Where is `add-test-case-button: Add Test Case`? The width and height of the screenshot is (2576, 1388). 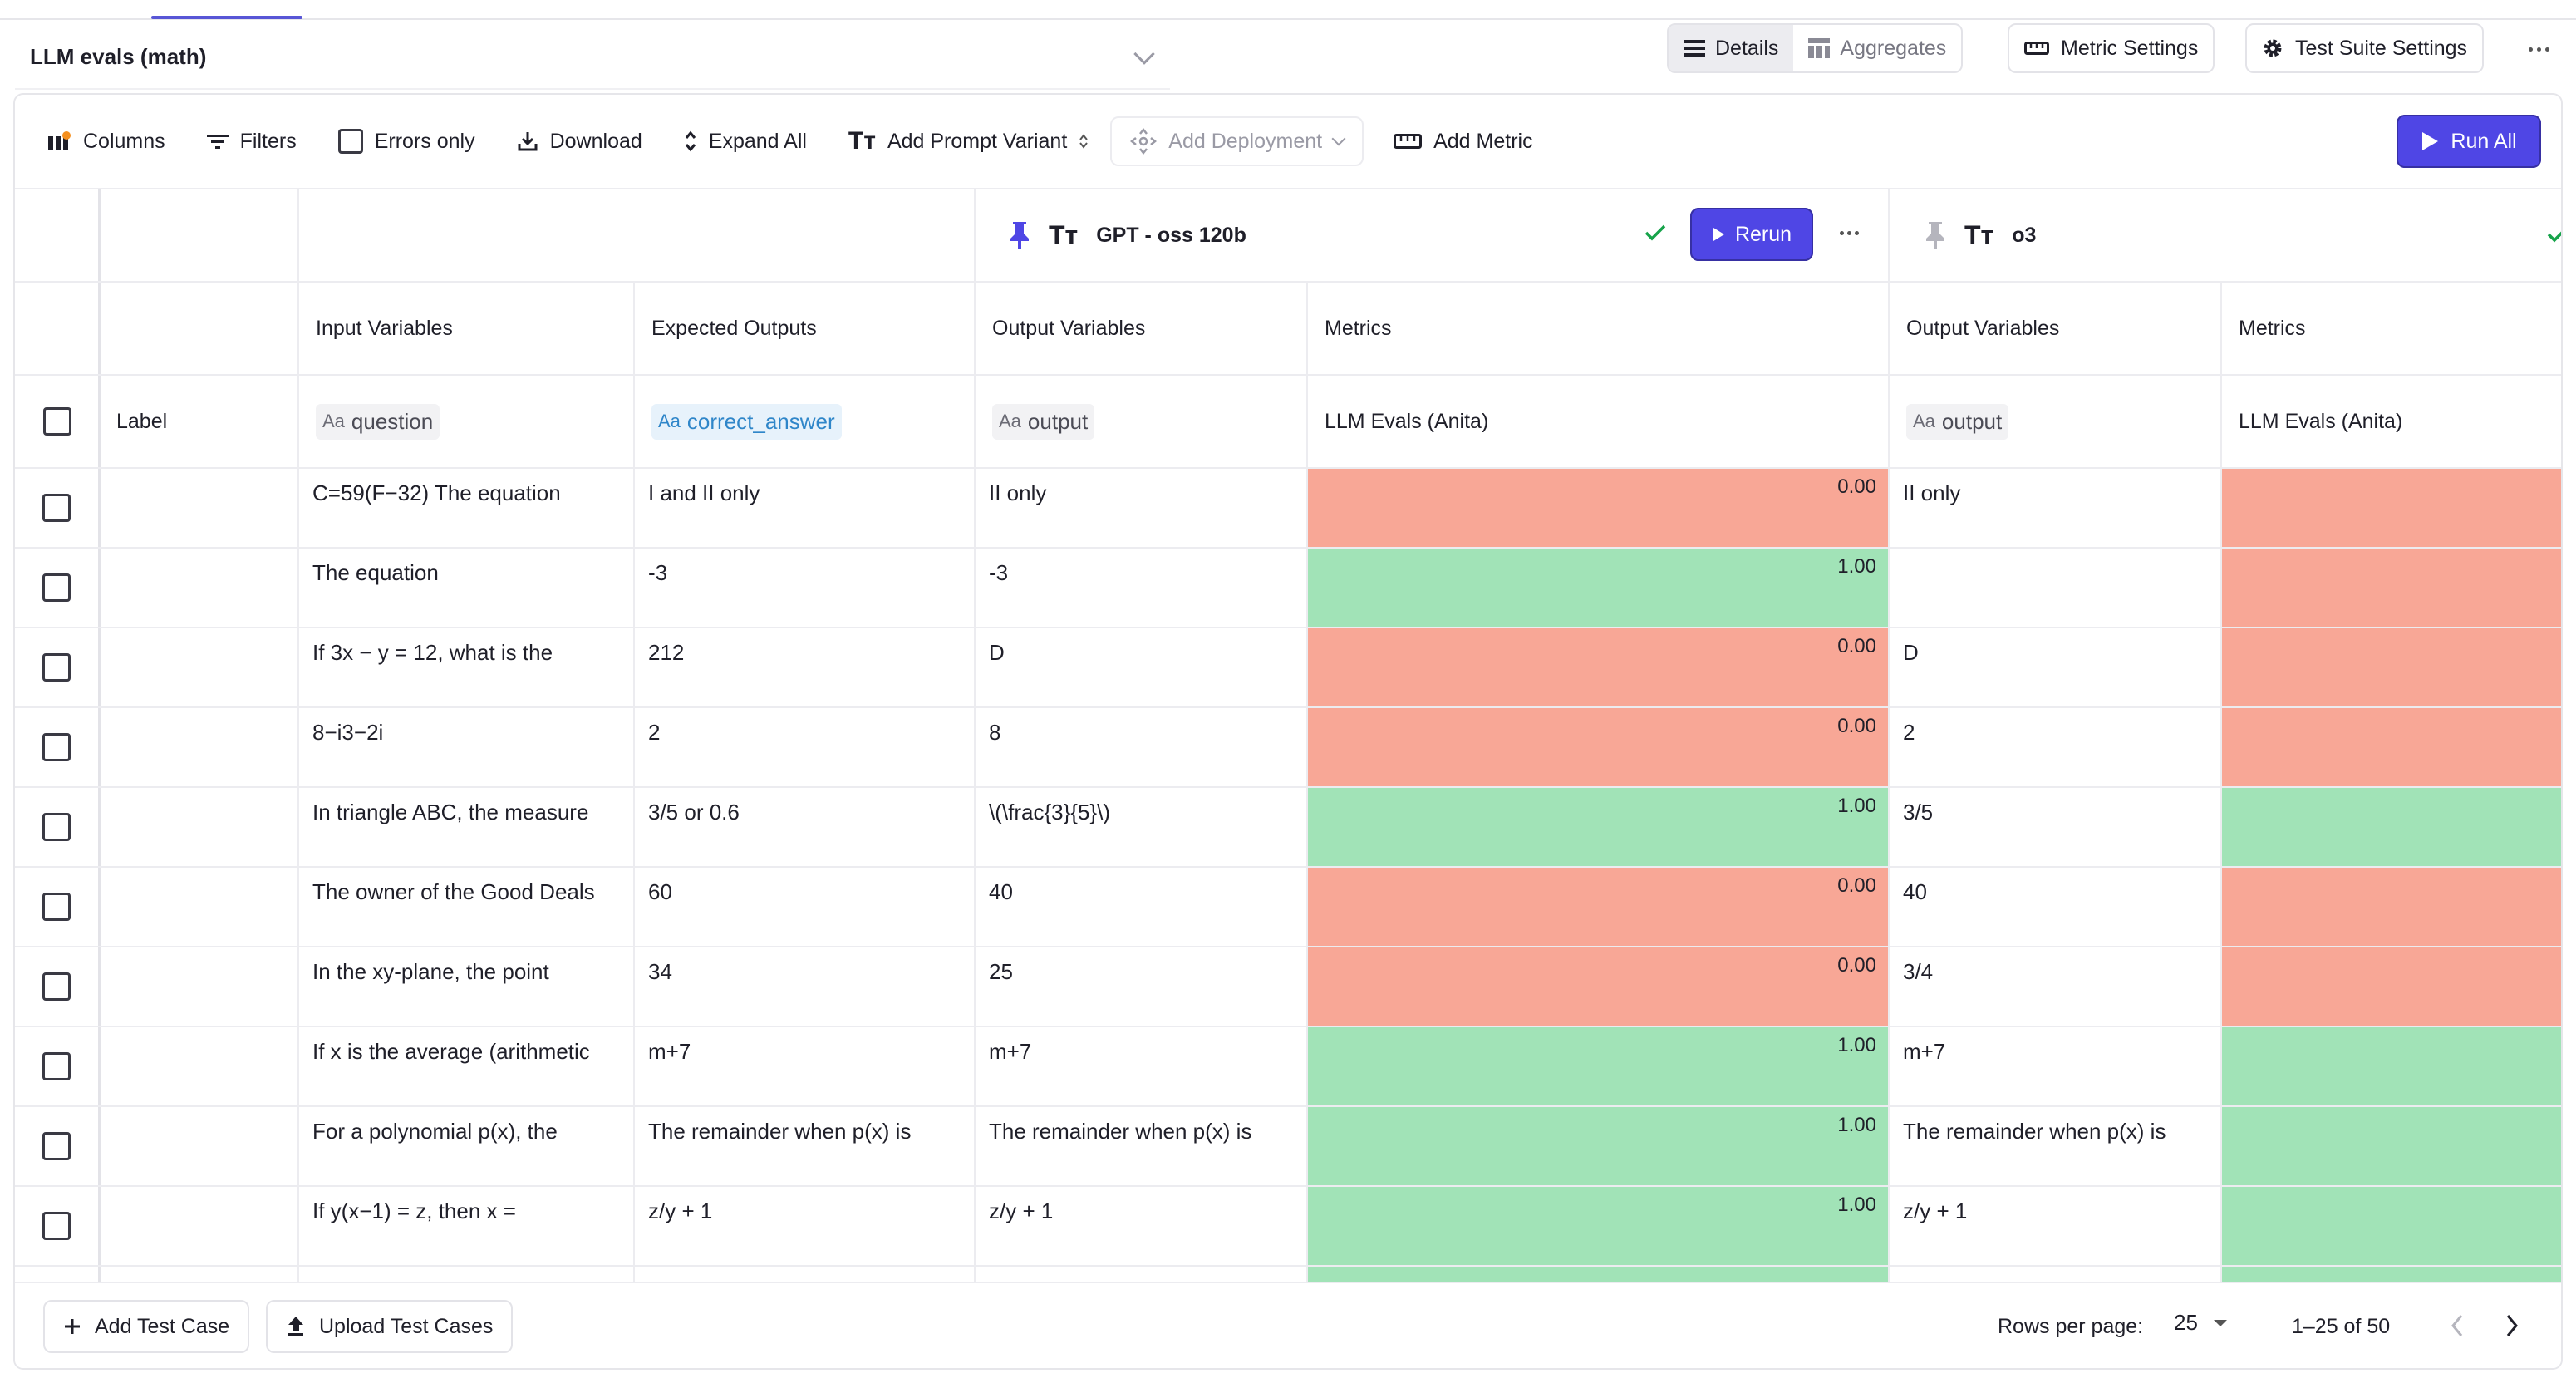 add-test-case-button: Add Test Case is located at coordinates (146, 1326).